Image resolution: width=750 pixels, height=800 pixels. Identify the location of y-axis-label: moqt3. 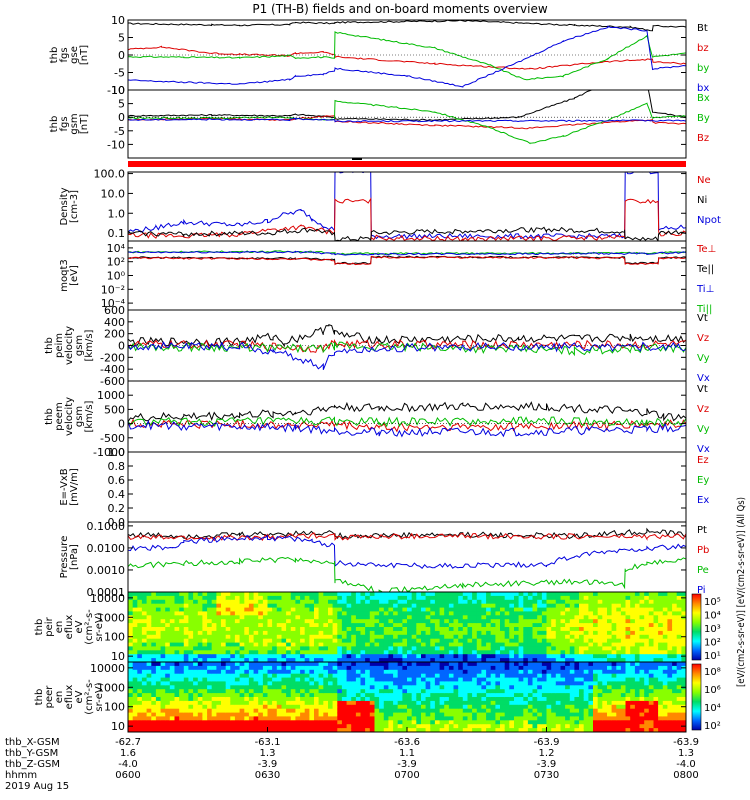
(64, 275).